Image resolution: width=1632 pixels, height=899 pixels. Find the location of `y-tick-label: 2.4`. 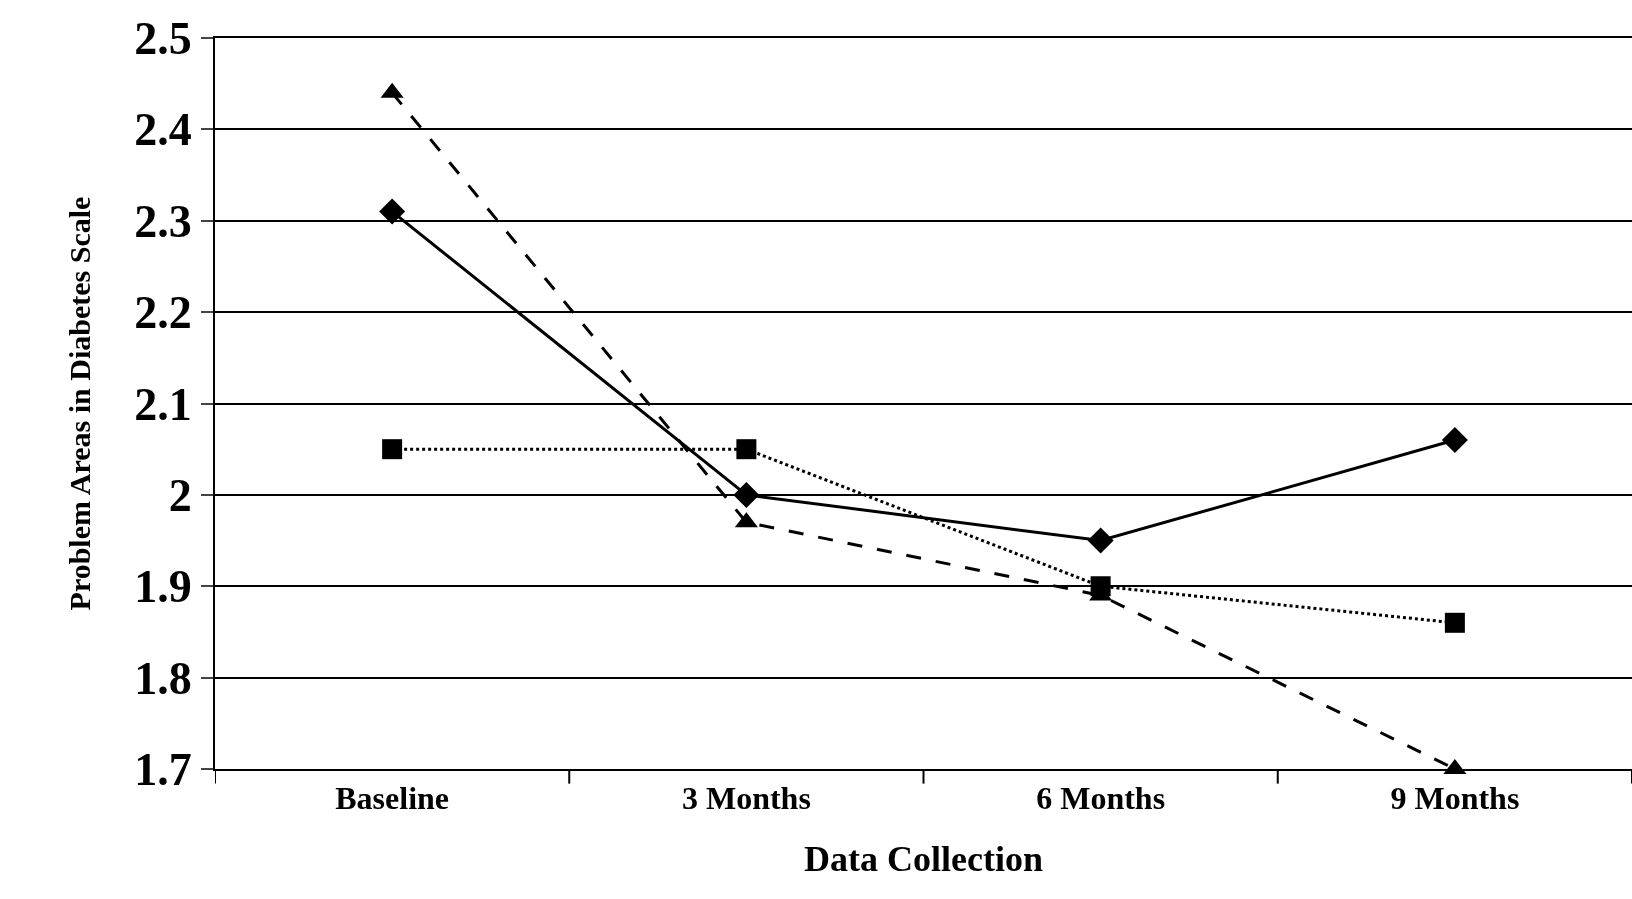

y-tick-label: 2.4 is located at coordinates (163, 130).